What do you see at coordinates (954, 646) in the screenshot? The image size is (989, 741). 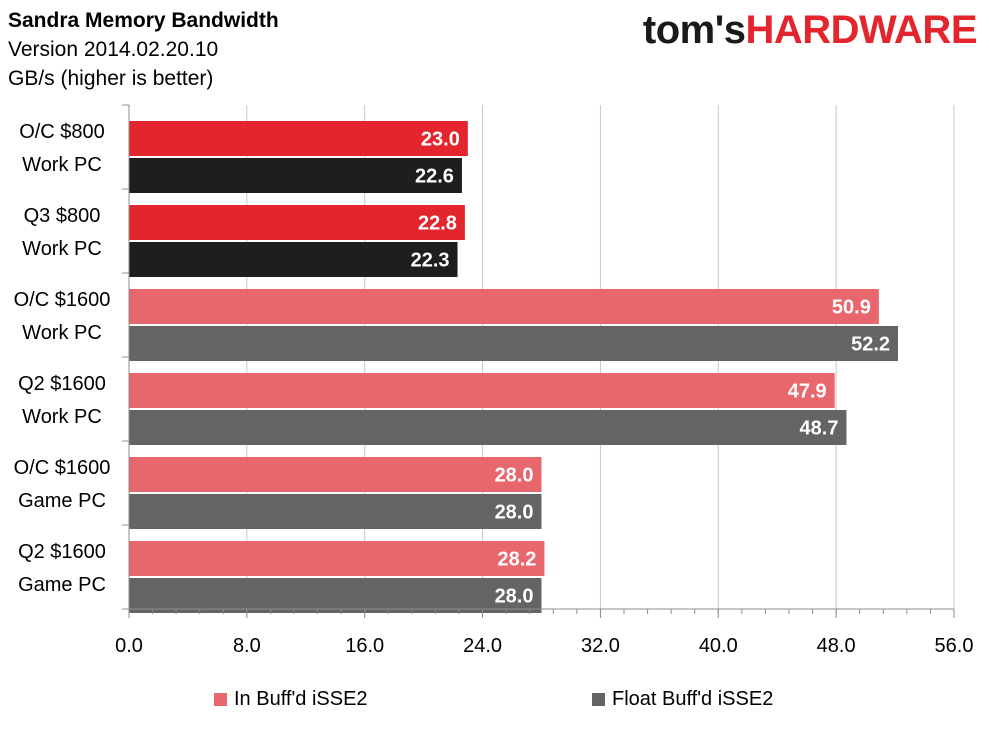 I see `x-tick-label: 56.0` at bounding box center [954, 646].